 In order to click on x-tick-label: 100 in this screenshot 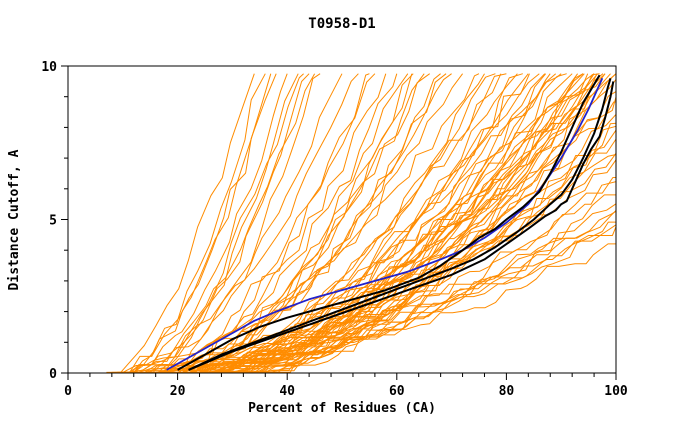, I will do `click(616, 391)`.